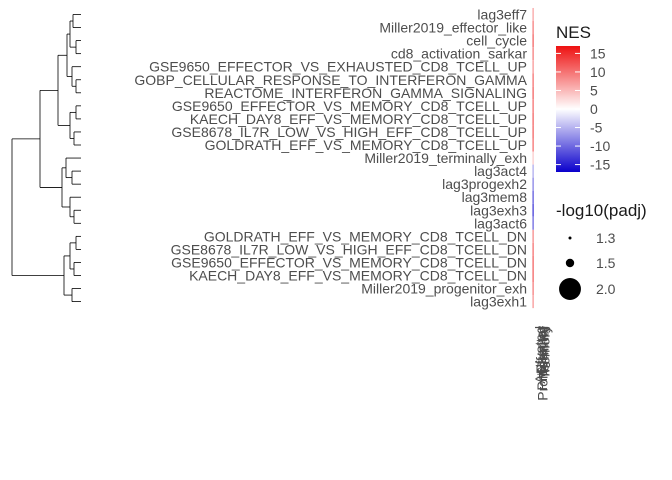  I want to click on nes-tick-label: 15, so click(598, 53).